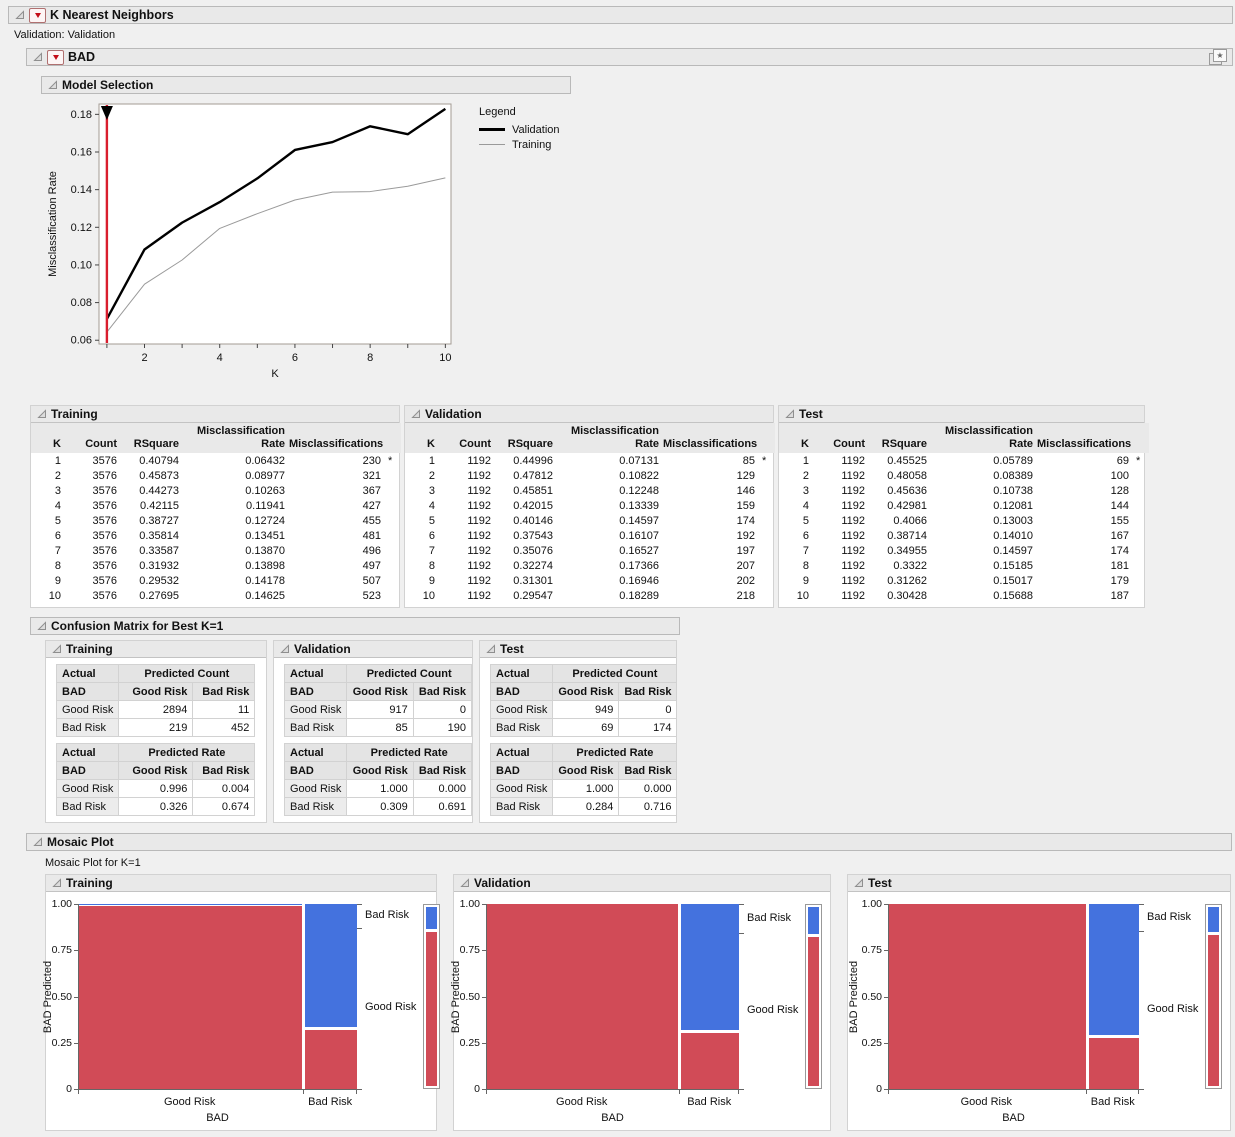 Image resolution: width=1235 pixels, height=1137 pixels. What do you see at coordinates (216, 565) in the screenshot?
I see `table-row: 8 3576 0.31932 0.13898 497` at bounding box center [216, 565].